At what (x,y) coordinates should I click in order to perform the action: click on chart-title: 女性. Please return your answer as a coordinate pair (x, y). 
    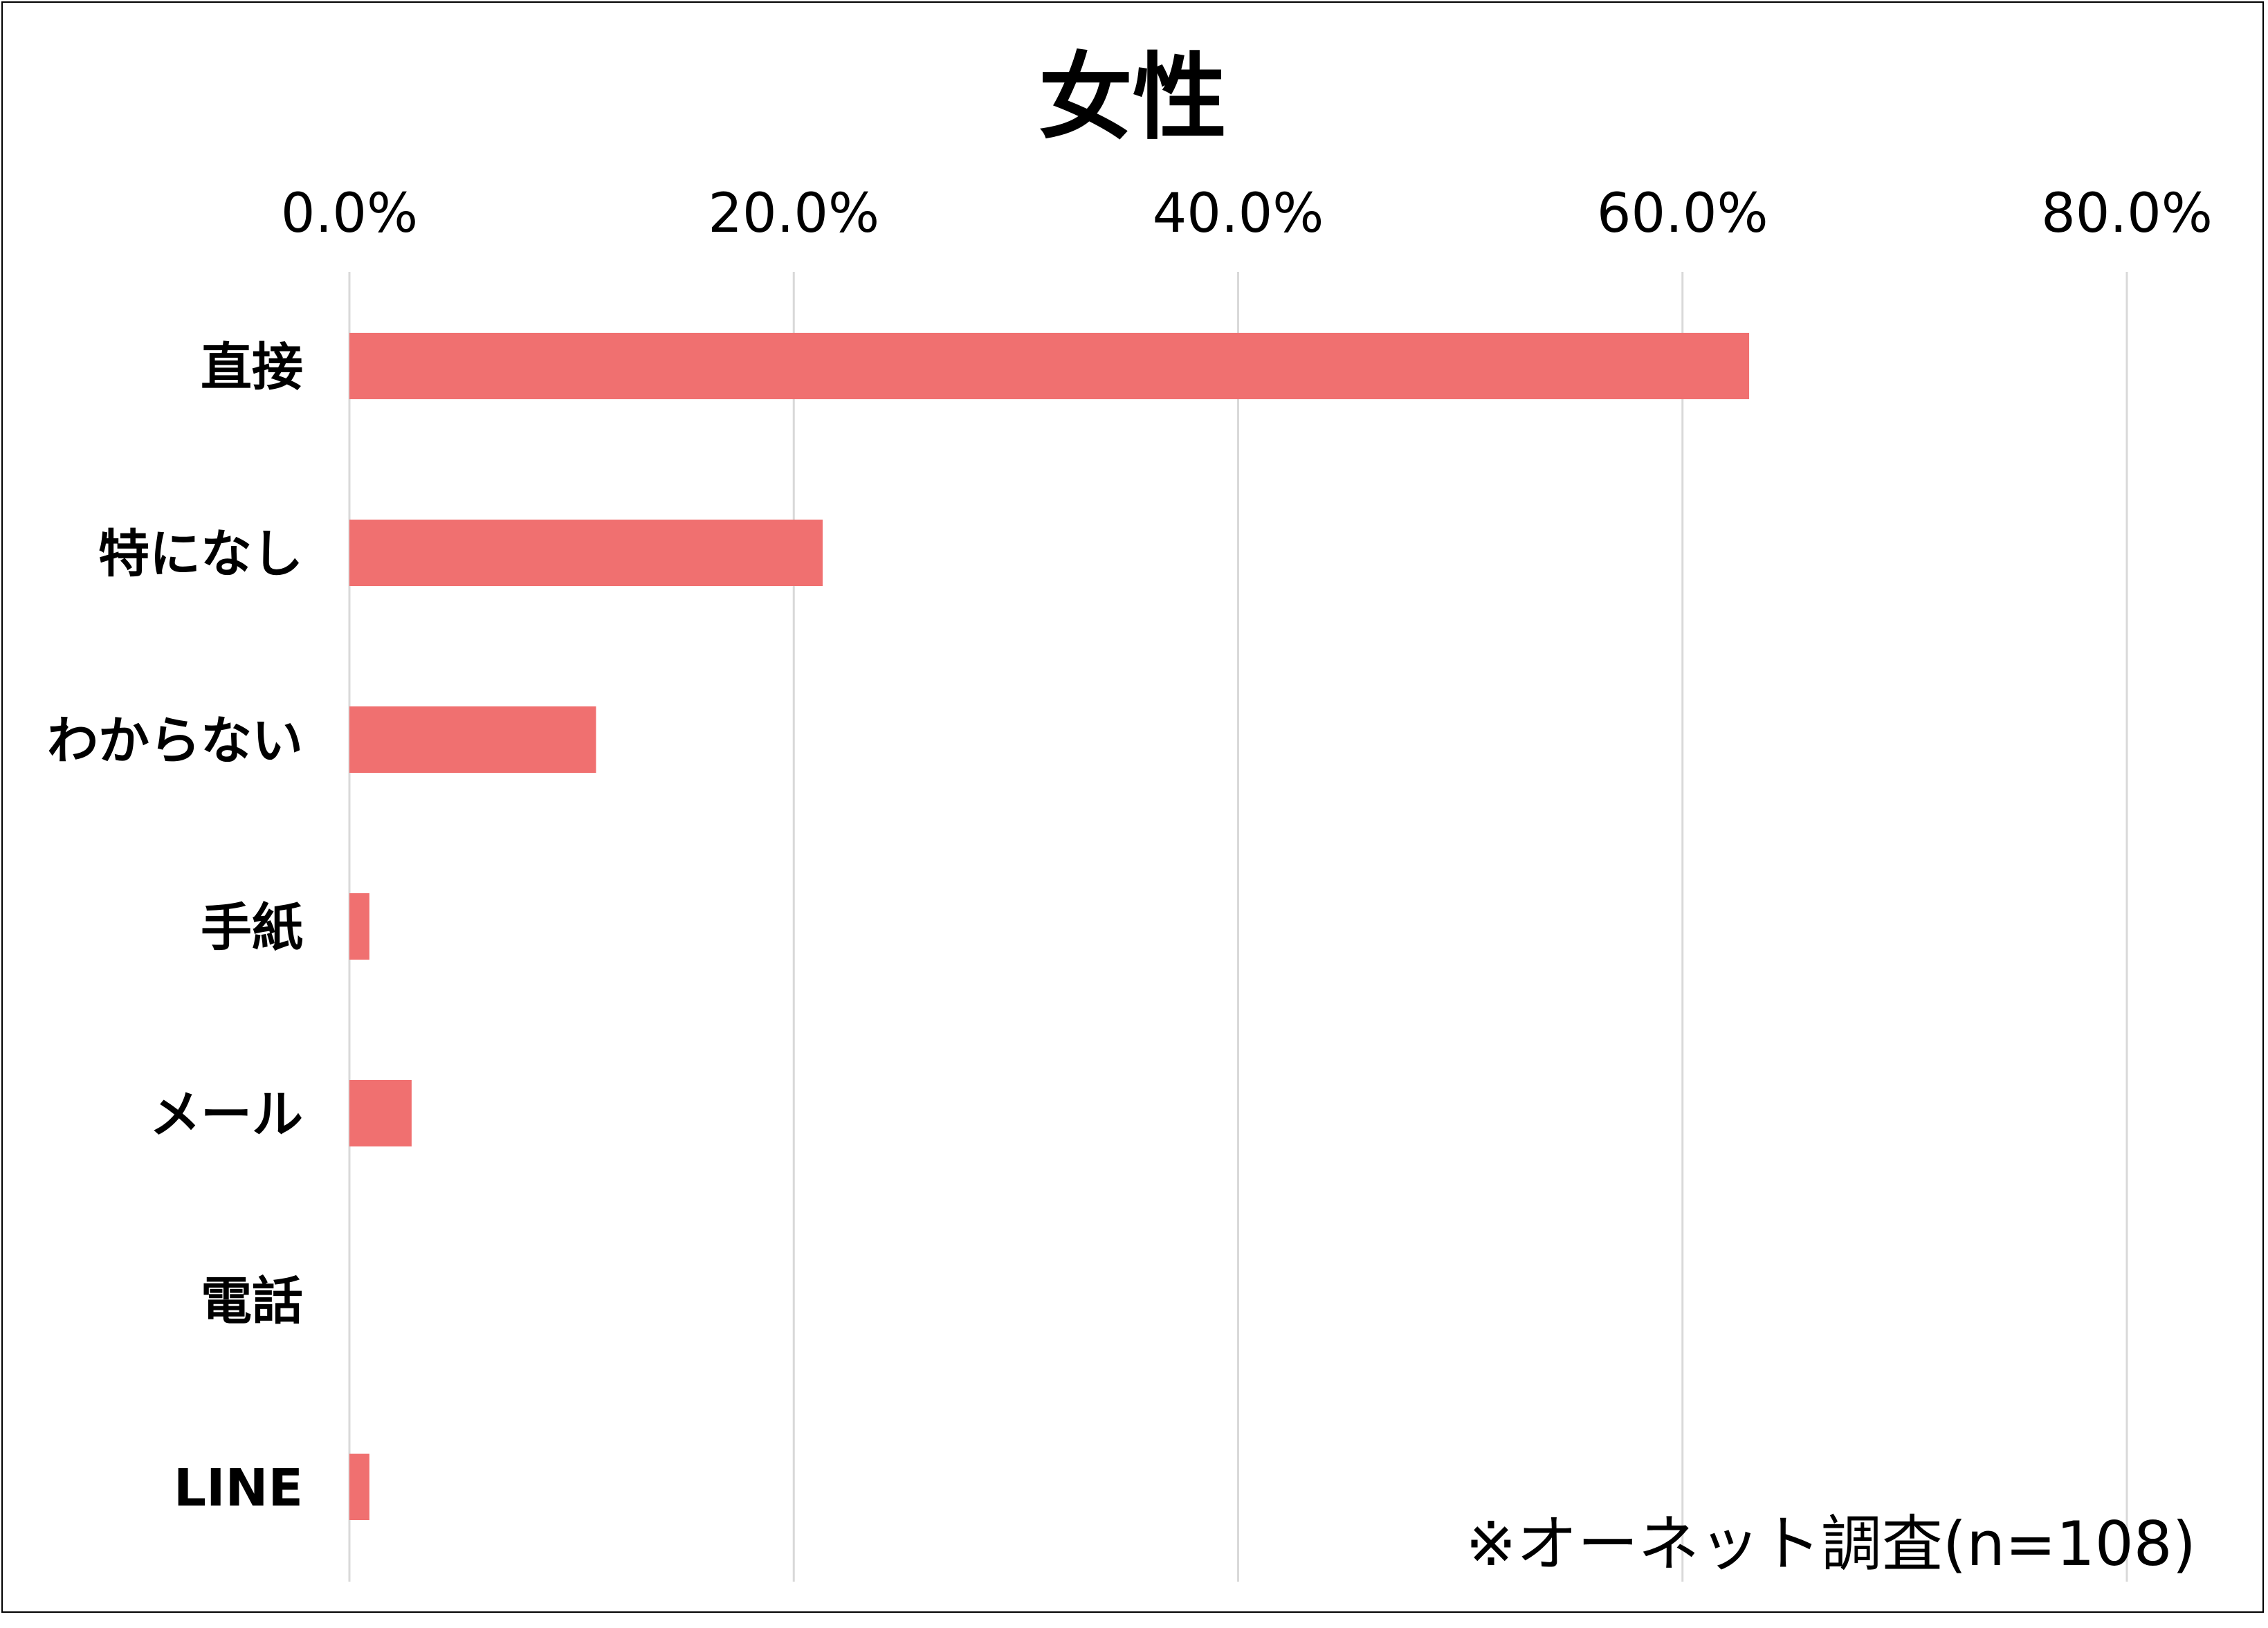
    Looking at the image, I should click on (1133, 98).